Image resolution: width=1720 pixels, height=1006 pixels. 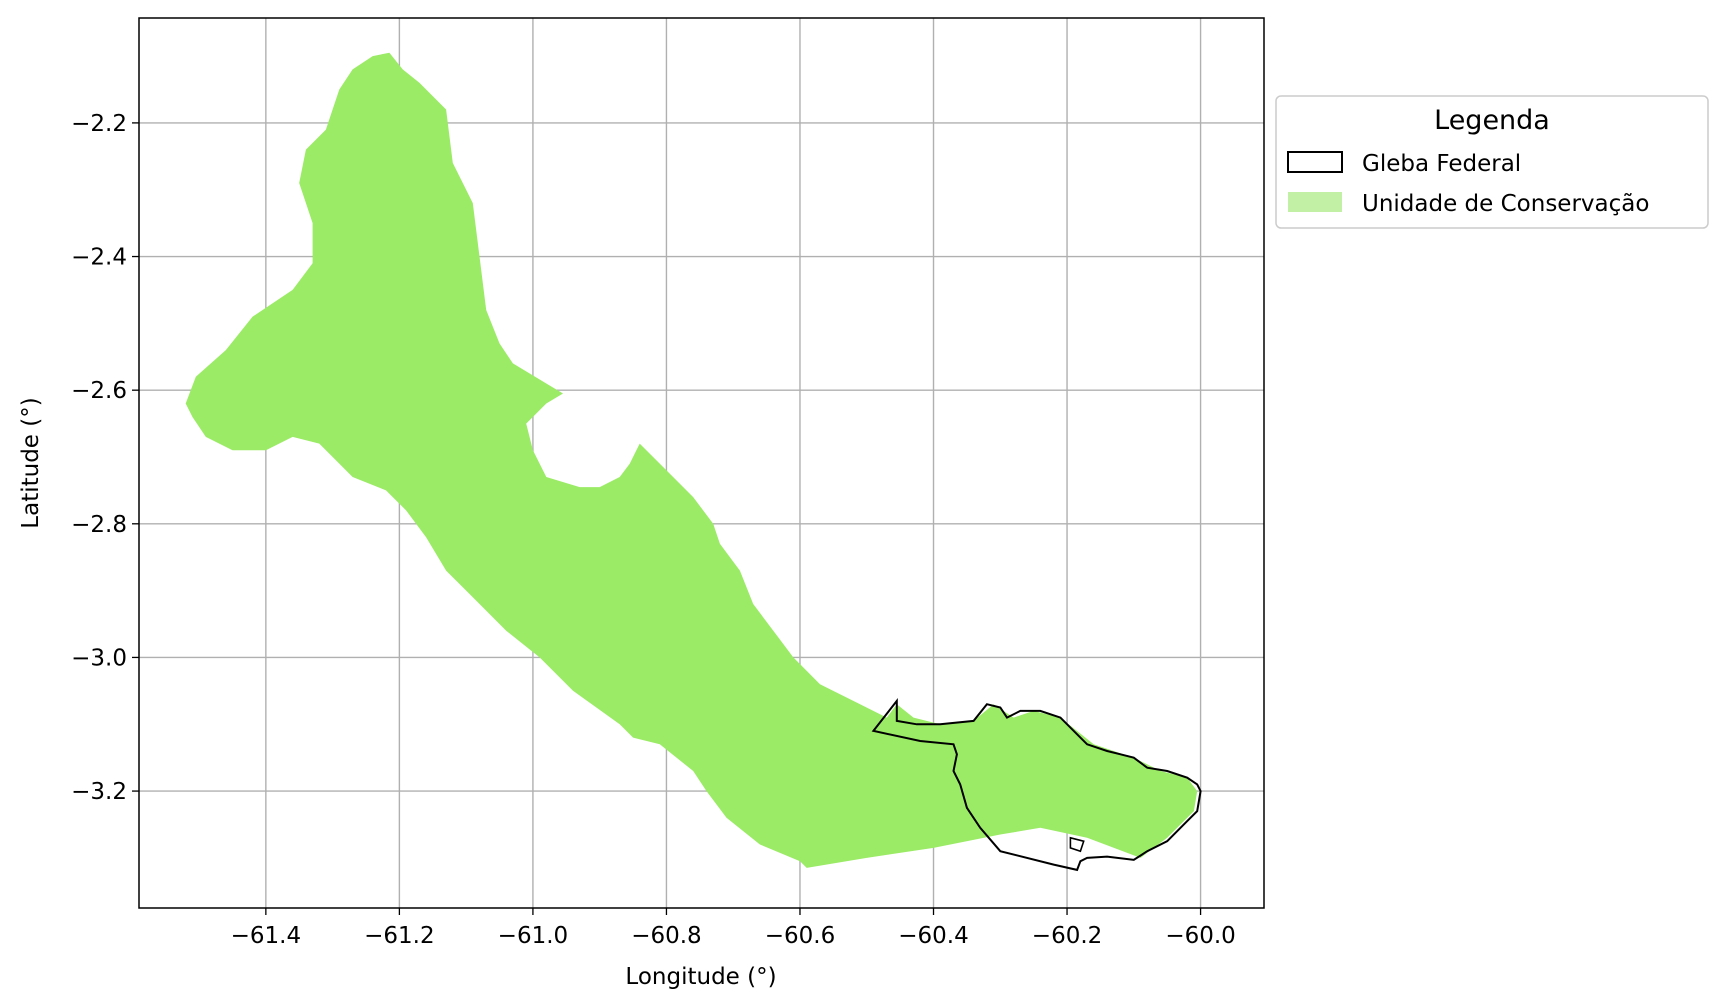 What do you see at coordinates (99, 792) in the screenshot?
I see `y-tick-label: −3.2` at bounding box center [99, 792].